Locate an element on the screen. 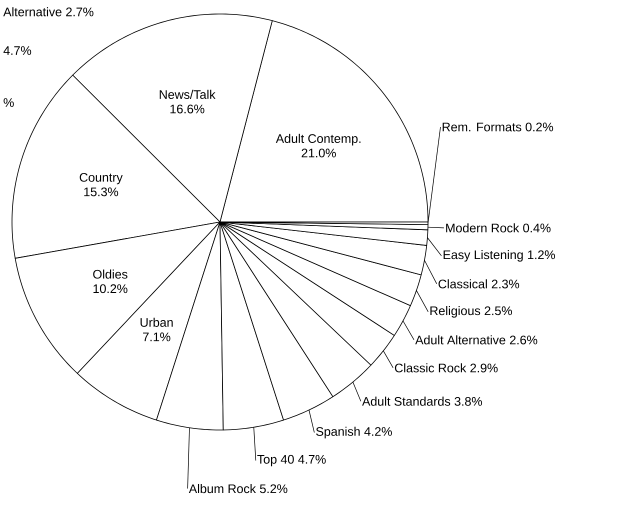 This screenshot has width=629, height=505. data-label: 7.1% is located at coordinates (156, 337).